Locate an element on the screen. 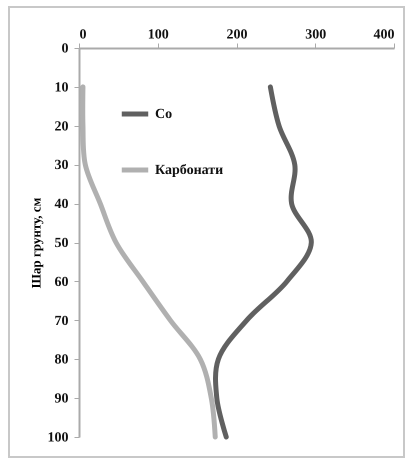 Image resolution: width=415 pixels, height=465 pixels. x-tick-label: 400 is located at coordinates (384, 35).